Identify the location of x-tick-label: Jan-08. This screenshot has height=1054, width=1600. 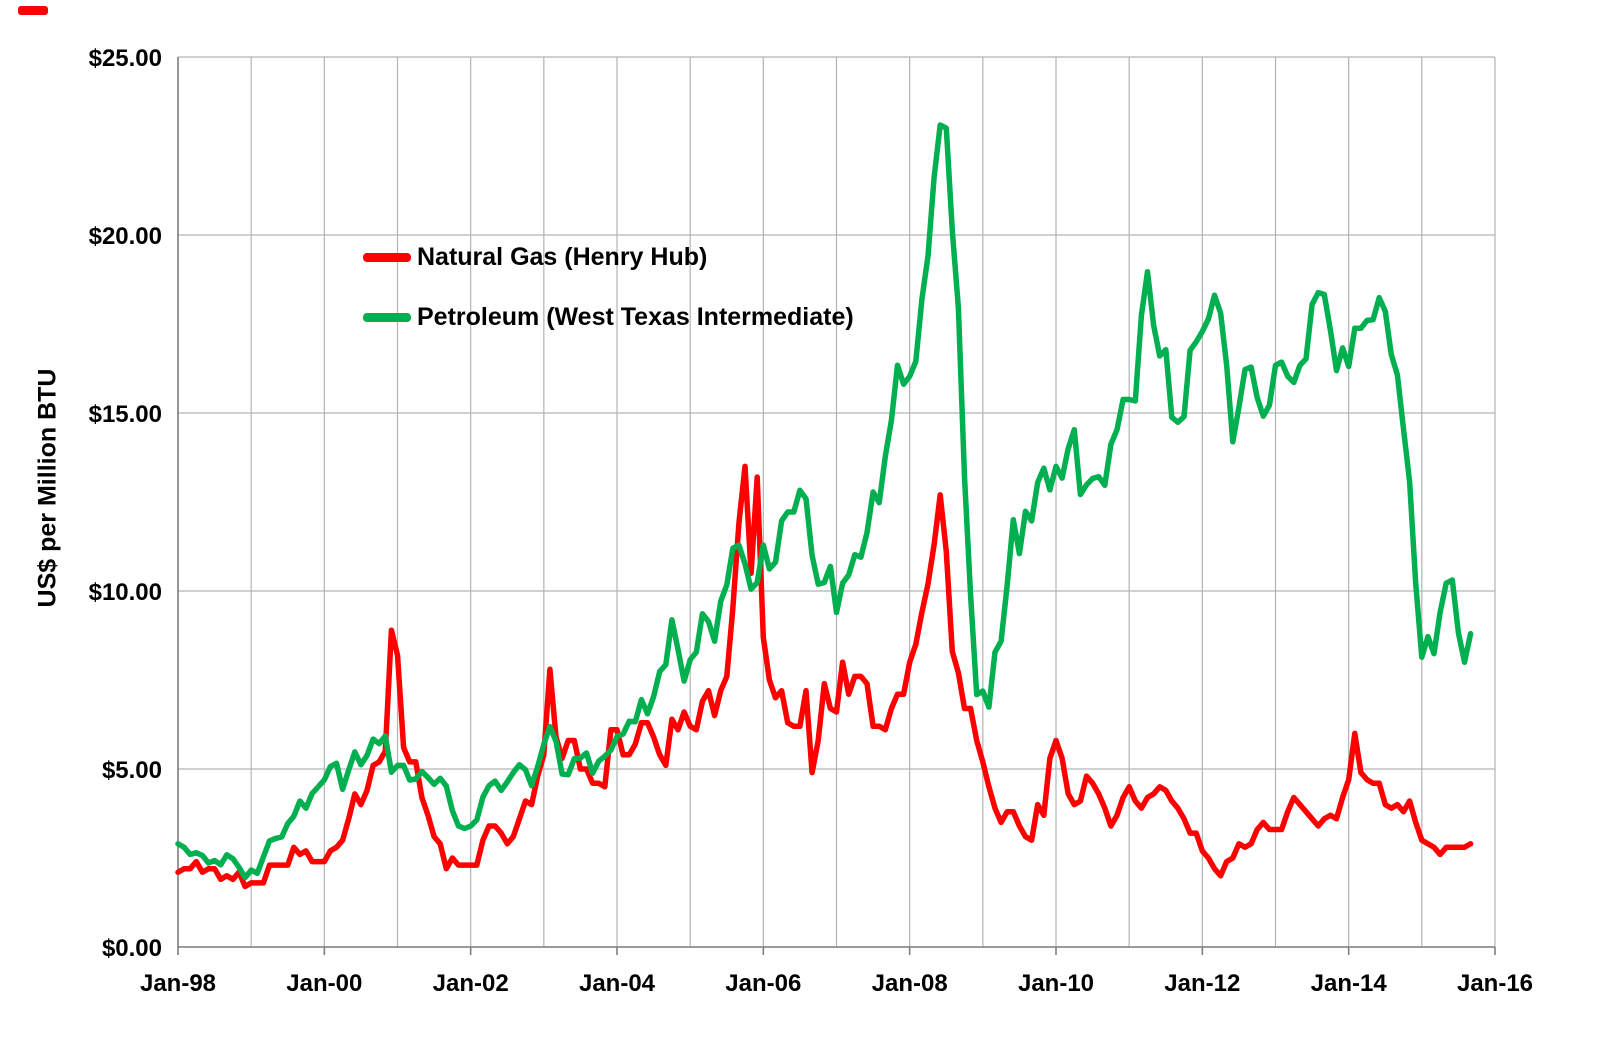
(910, 983).